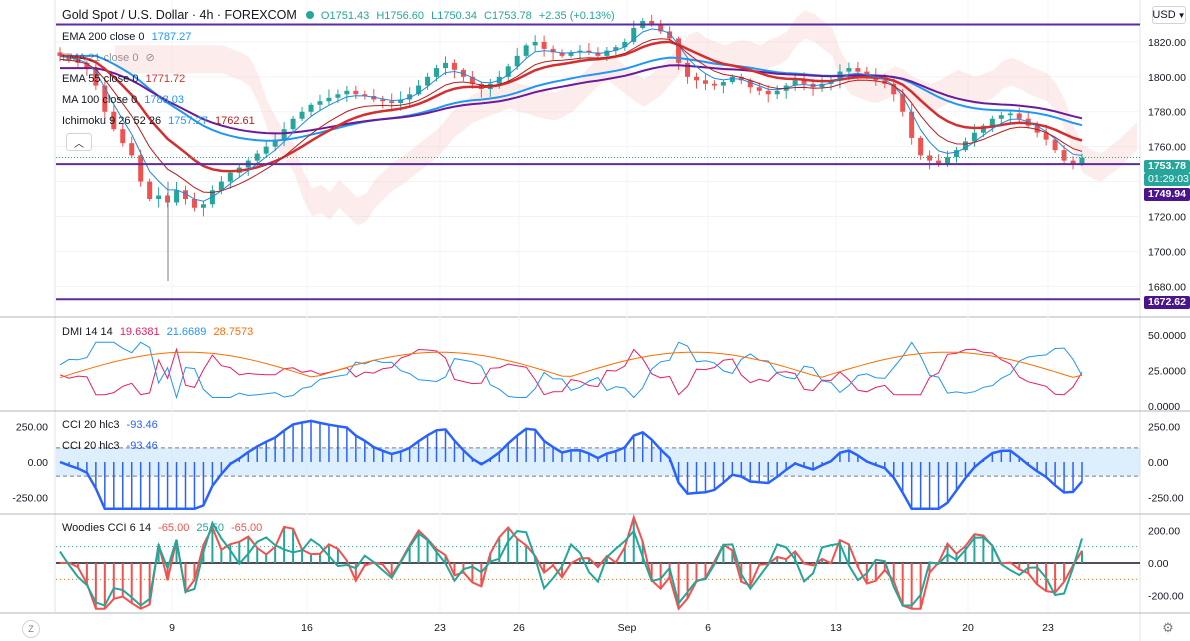 This screenshot has height=641, width=1190. I want to click on cci2-legend: CCI 20 hlc3 -93.46, so click(112, 446).